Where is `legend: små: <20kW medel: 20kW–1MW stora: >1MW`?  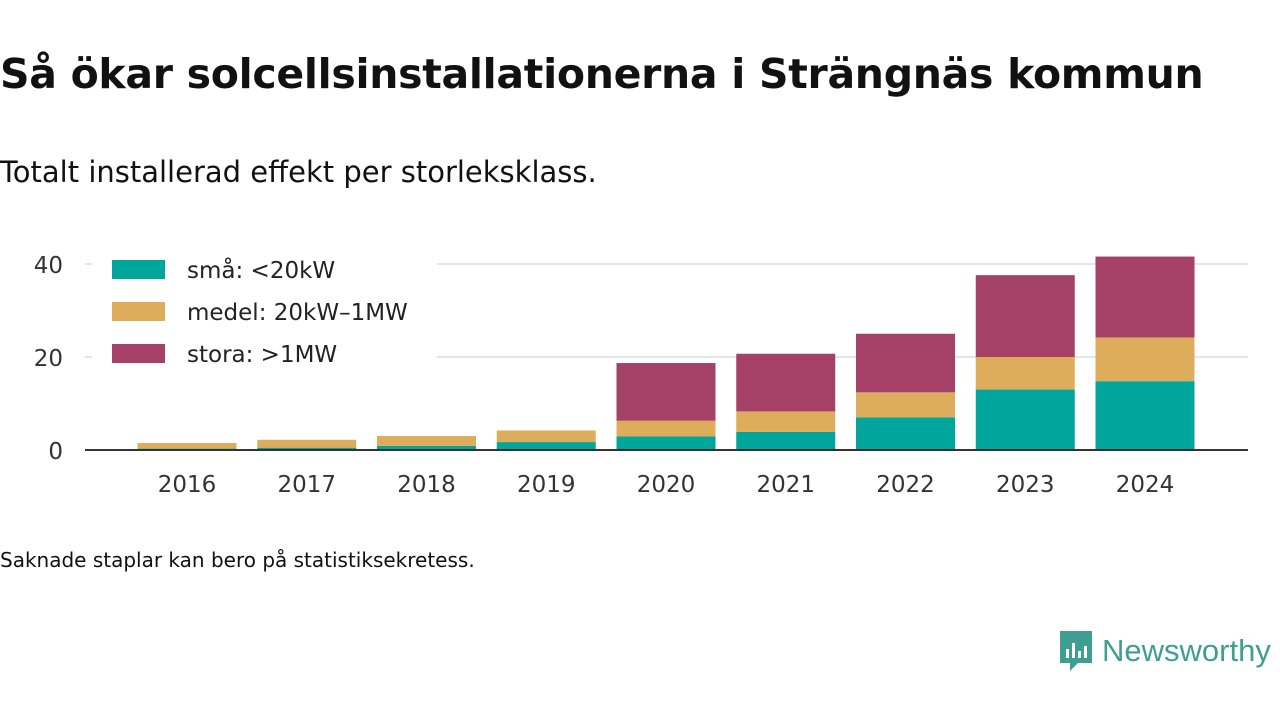 legend: små: <20kW medel: 20kW–1MW stora: >1MW is located at coordinates (264, 314).